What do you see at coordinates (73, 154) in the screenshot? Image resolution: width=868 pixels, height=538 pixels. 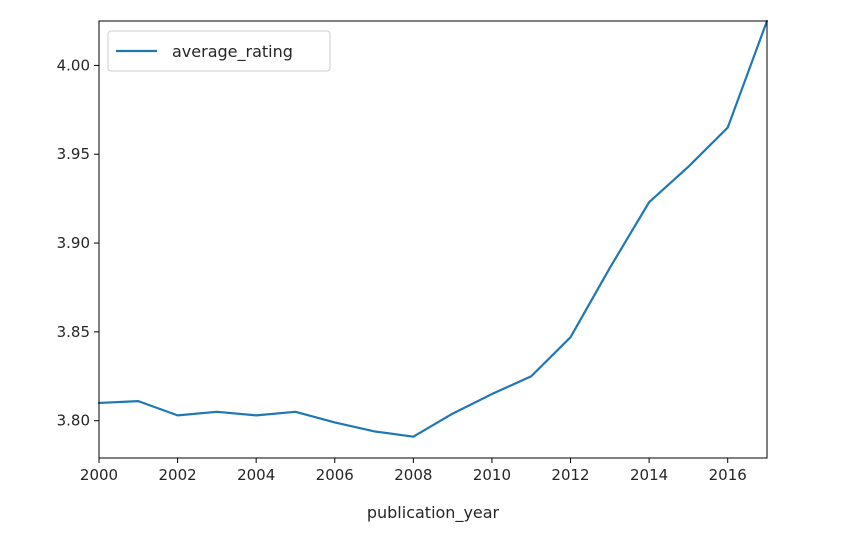 I see `y-tick-label: 3.95` at bounding box center [73, 154].